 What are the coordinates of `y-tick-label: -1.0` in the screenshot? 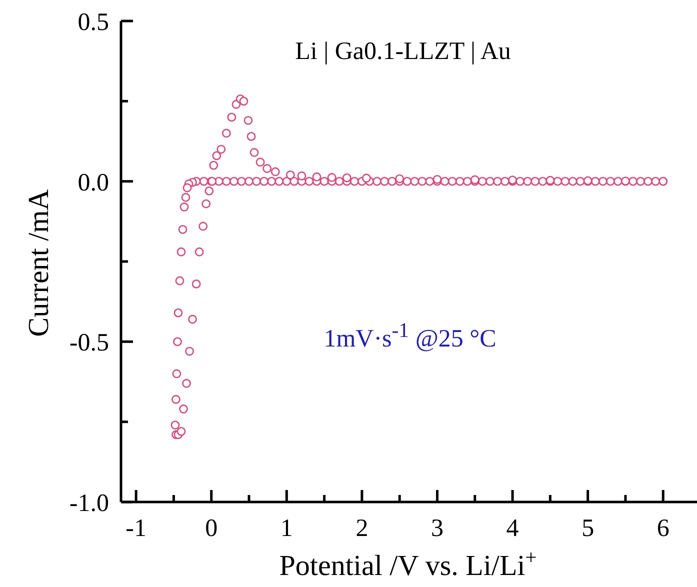 It's located at (89, 503).